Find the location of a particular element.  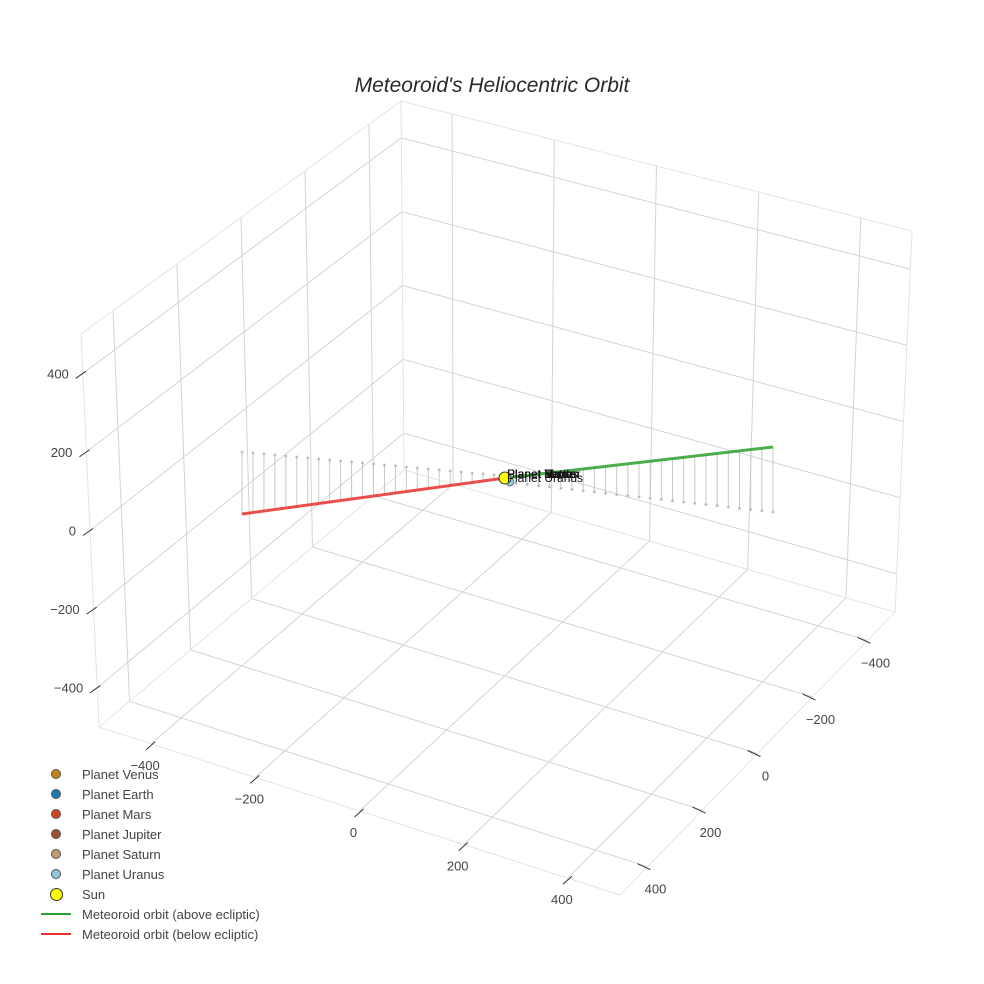

chart-title: Meteoroid's Heliocentric Orbit is located at coordinates (492, 85).